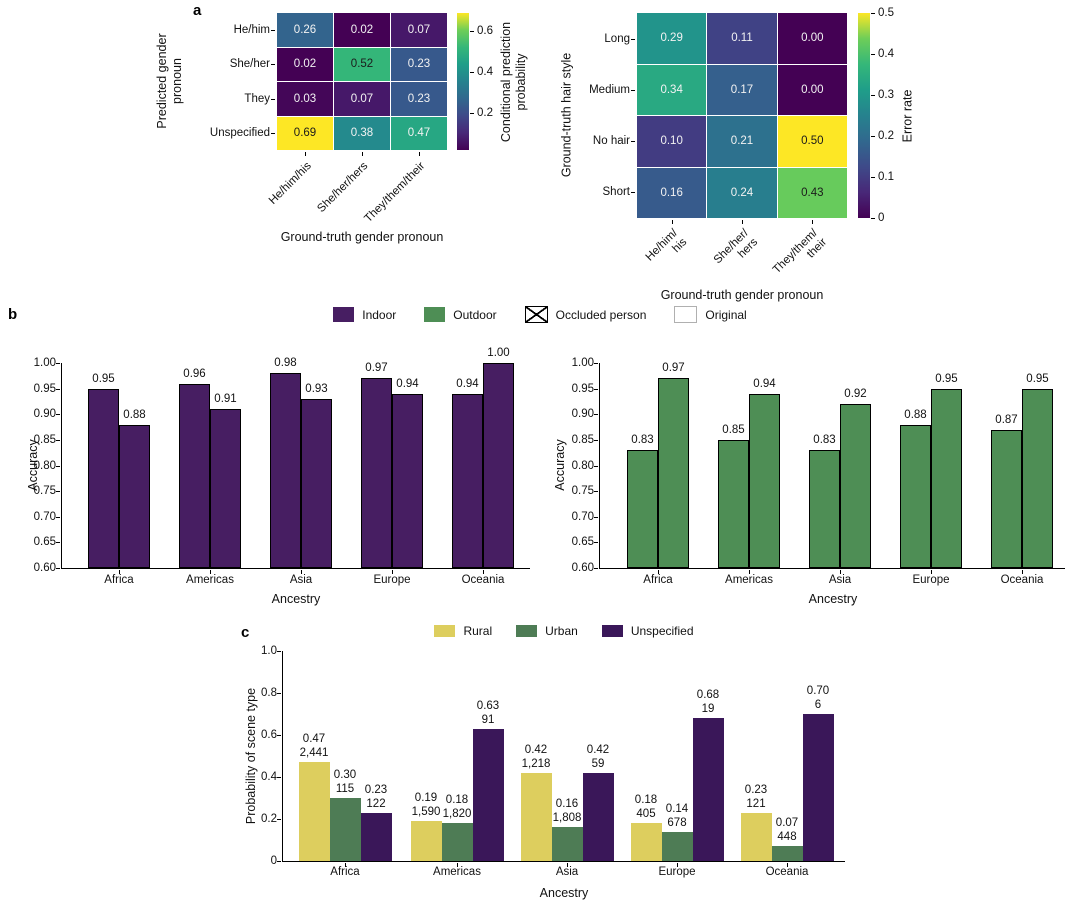 The image size is (1080, 913). Describe the element at coordinates (395, 192) in the screenshot. I see `x-tick-label-line: They/them/their` at that location.